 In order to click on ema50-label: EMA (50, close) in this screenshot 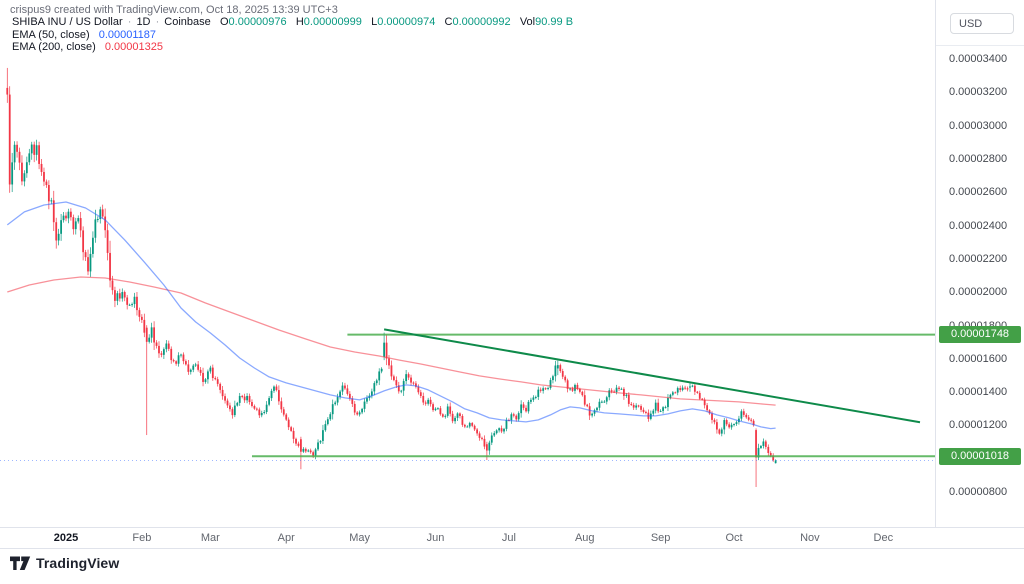, I will do `click(51, 34)`.